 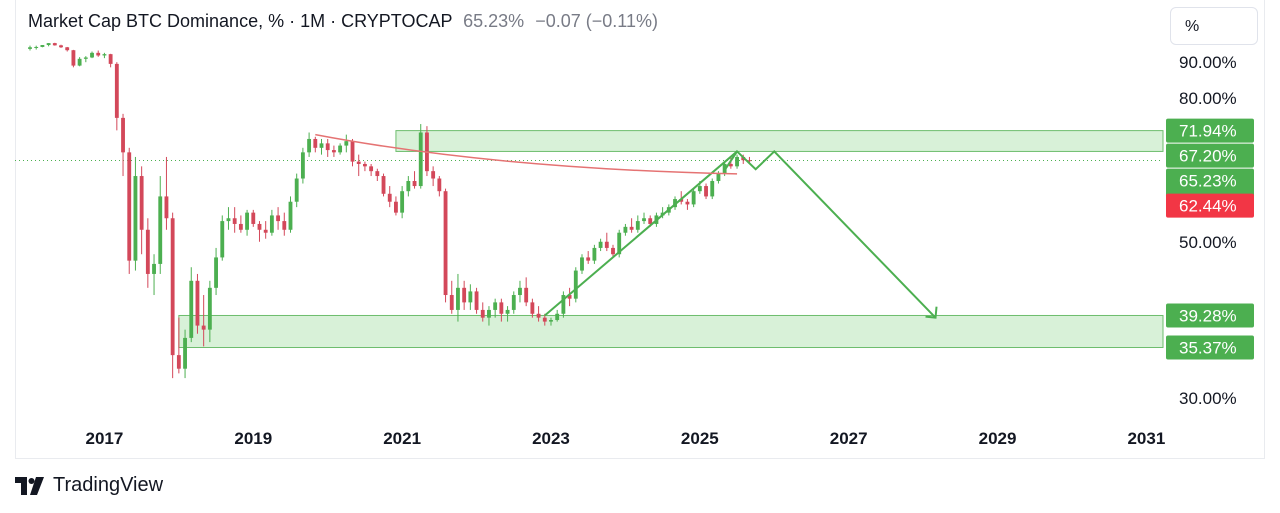 I want to click on last-price: 65.23%, so click(x=494, y=21).